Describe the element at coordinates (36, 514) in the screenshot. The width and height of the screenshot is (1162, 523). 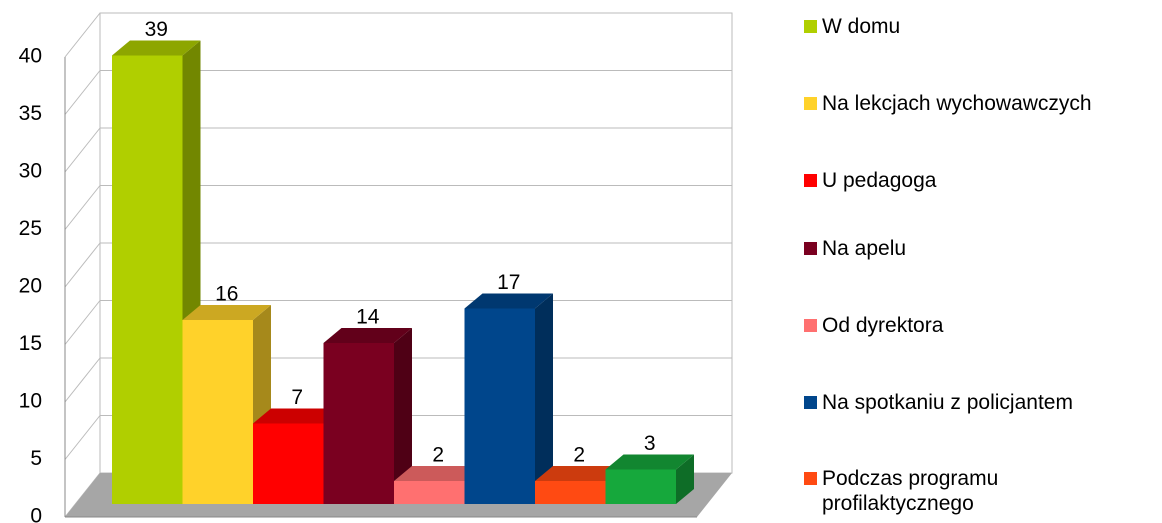
I see `y-tick-label: 0` at that location.